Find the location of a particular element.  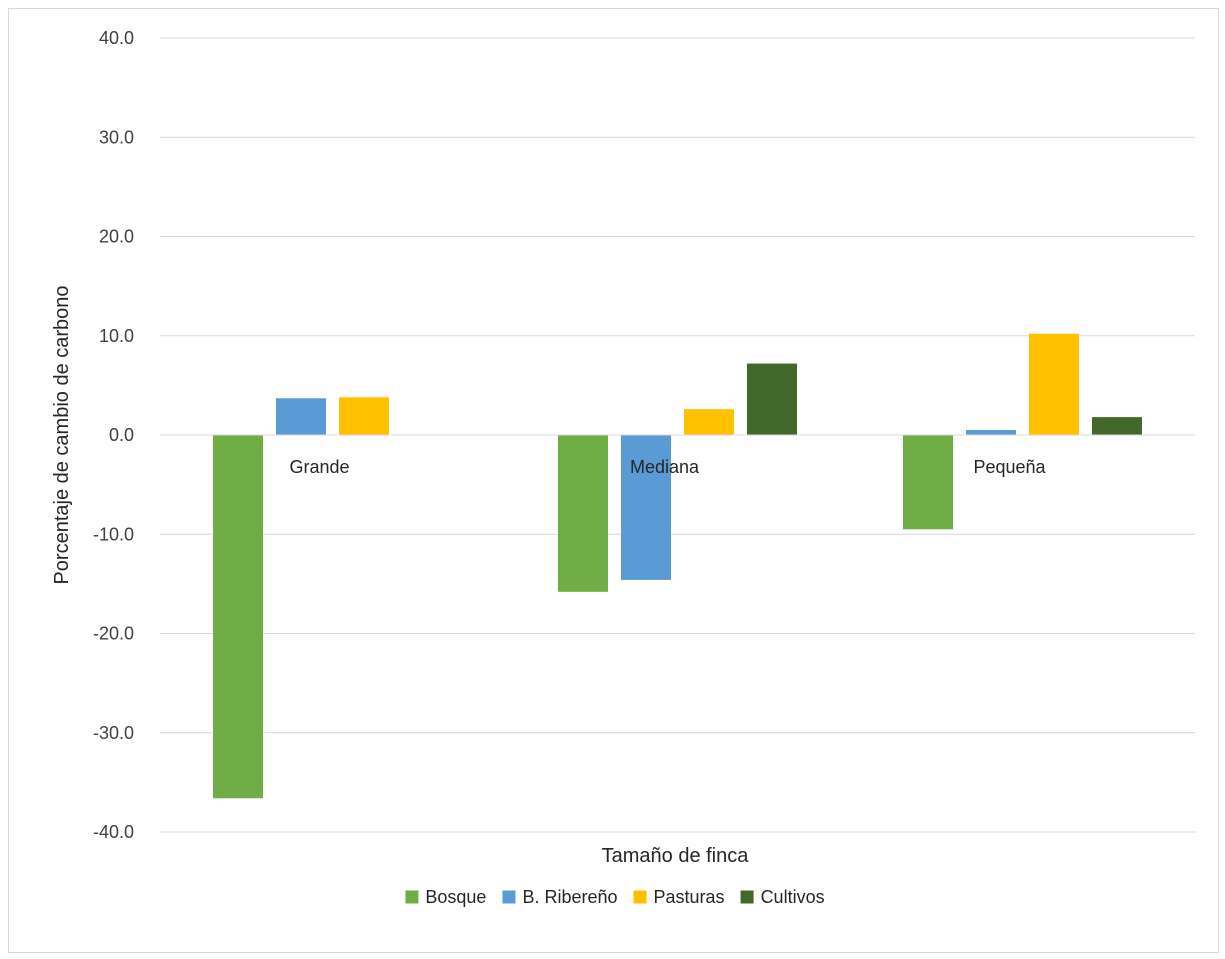

legend-label: Cultivos is located at coordinates (793, 897).